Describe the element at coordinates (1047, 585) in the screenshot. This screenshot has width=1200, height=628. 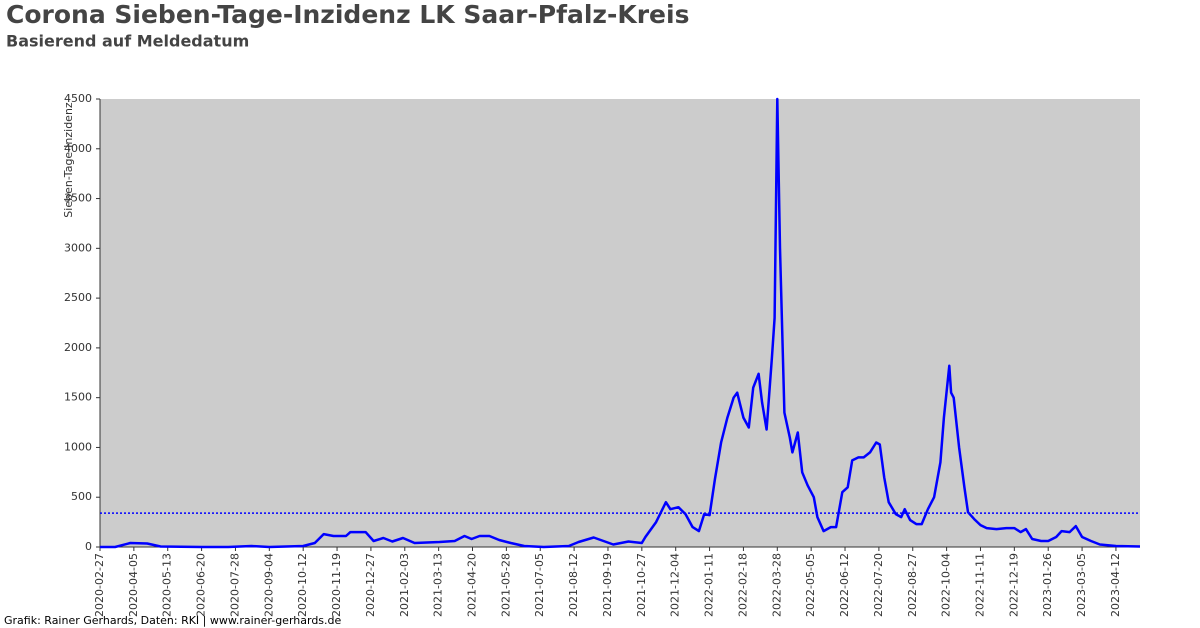
I see `x-tick-label: 2023-01-26` at that location.